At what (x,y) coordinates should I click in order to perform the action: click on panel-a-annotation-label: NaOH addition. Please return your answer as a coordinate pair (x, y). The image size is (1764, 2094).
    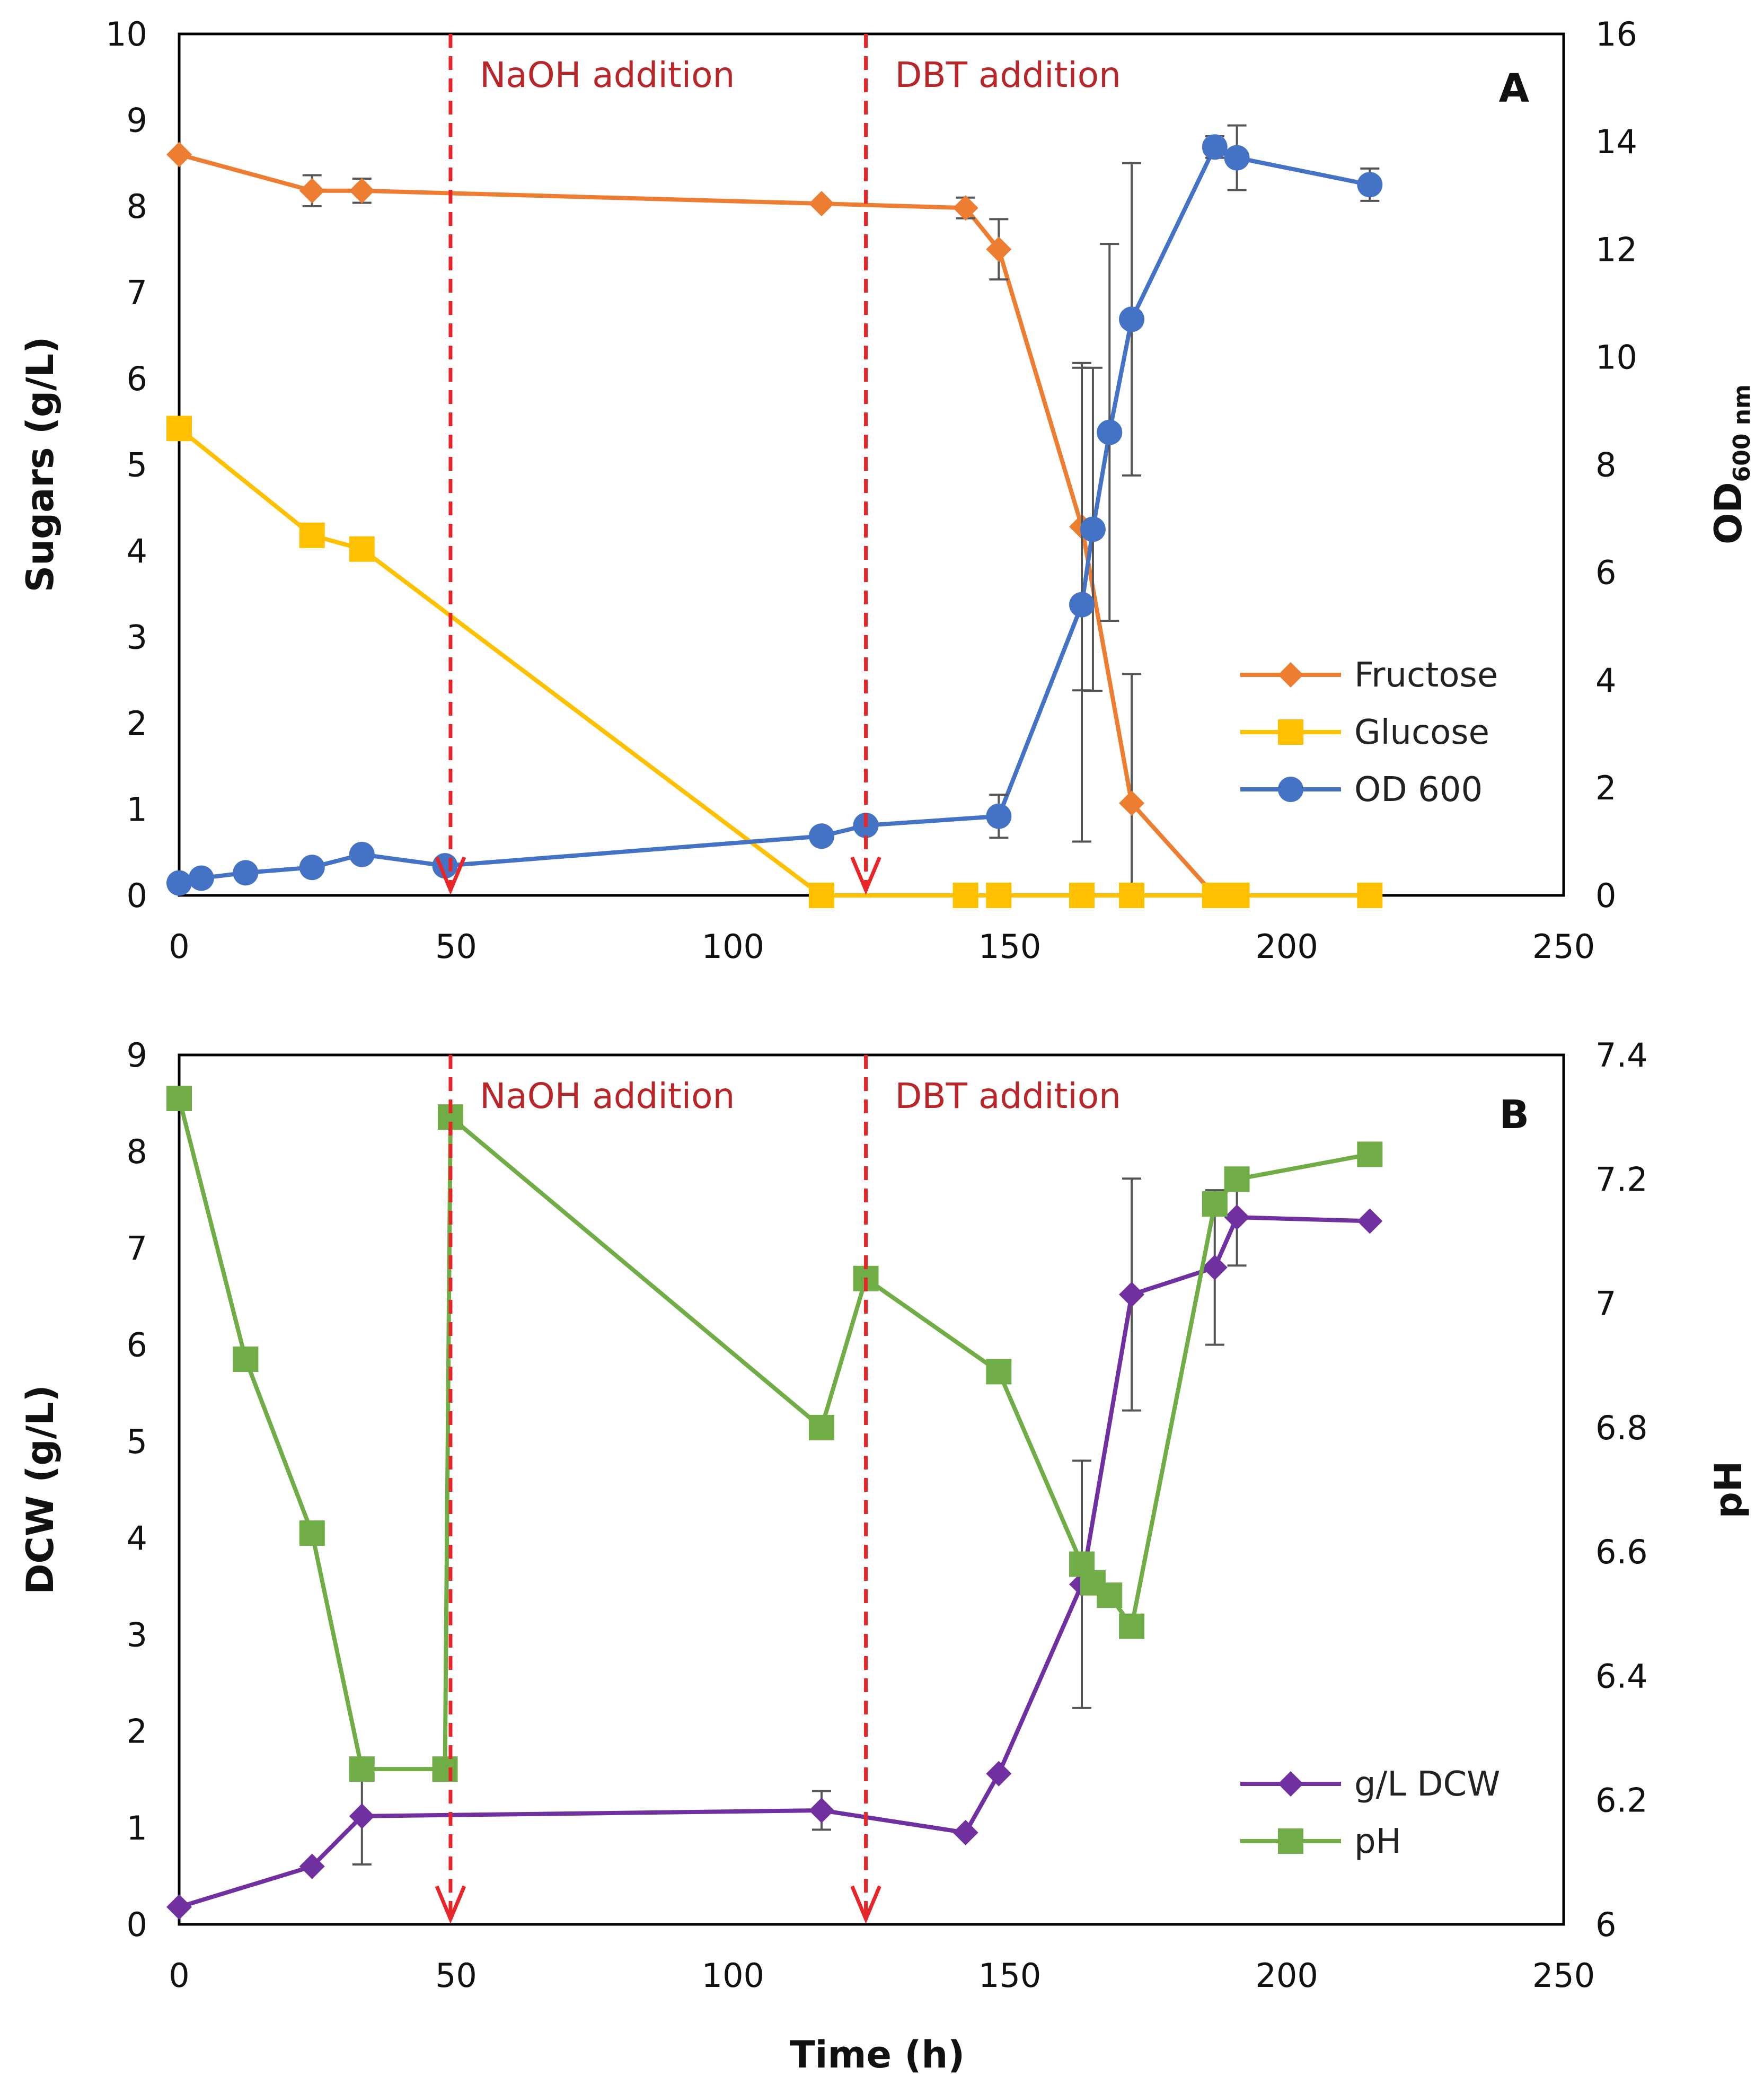
    Looking at the image, I should click on (607, 75).